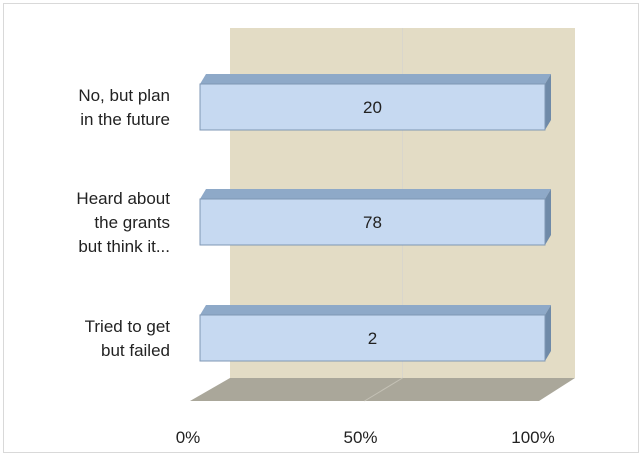 The image size is (644, 459). I want to click on category-label-line: Heard about, so click(123, 198).